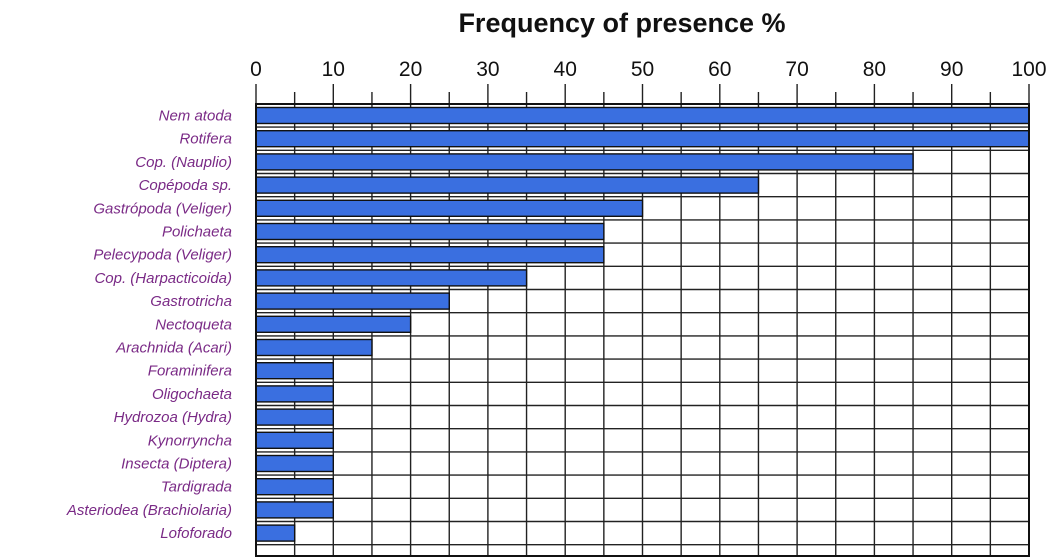 The width and height of the screenshot is (1059, 558). What do you see at coordinates (256, 69) in the screenshot?
I see `x-tick-label: 0` at bounding box center [256, 69].